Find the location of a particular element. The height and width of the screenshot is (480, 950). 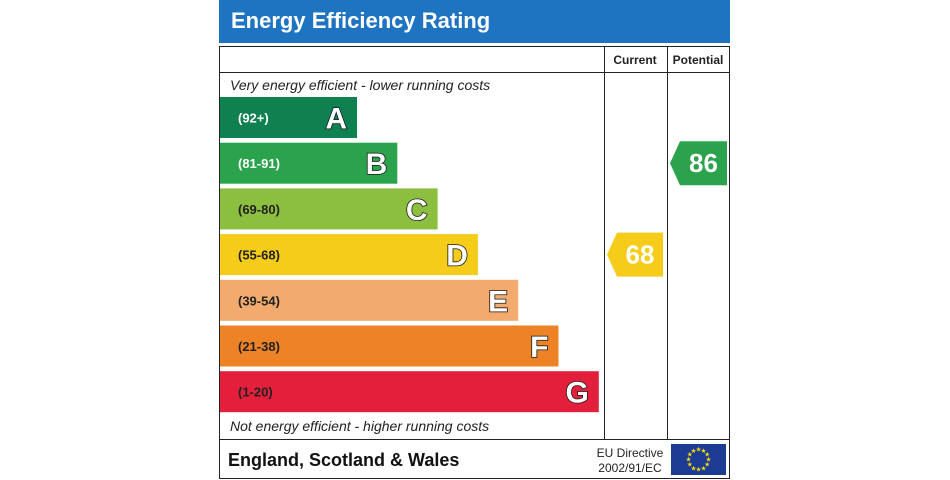

band-a-letter: A is located at coordinates (336, 119).